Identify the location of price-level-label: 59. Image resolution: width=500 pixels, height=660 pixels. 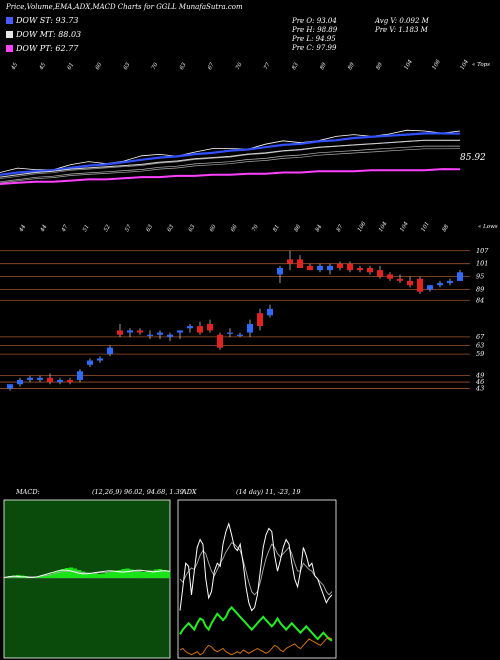
(480, 354).